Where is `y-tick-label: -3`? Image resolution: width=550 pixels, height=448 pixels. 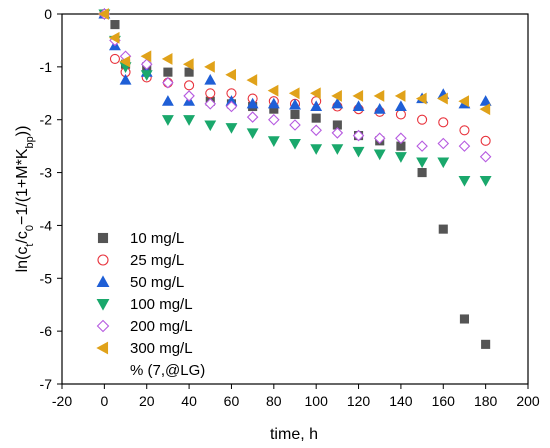
y-tick-label: -3 is located at coordinates (46, 173).